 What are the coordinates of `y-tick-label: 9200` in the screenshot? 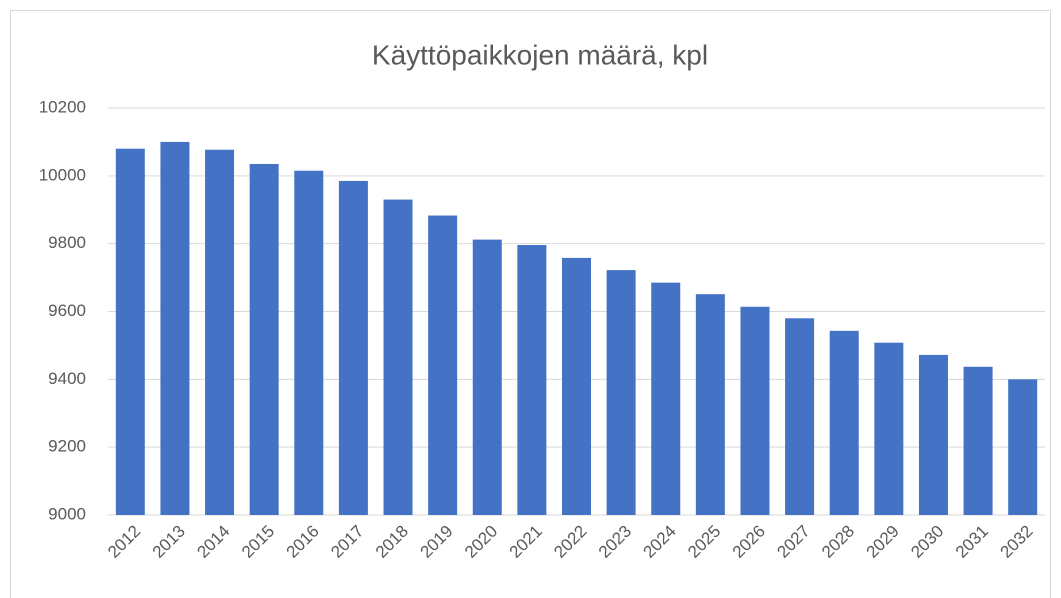 It's located at (67, 446).